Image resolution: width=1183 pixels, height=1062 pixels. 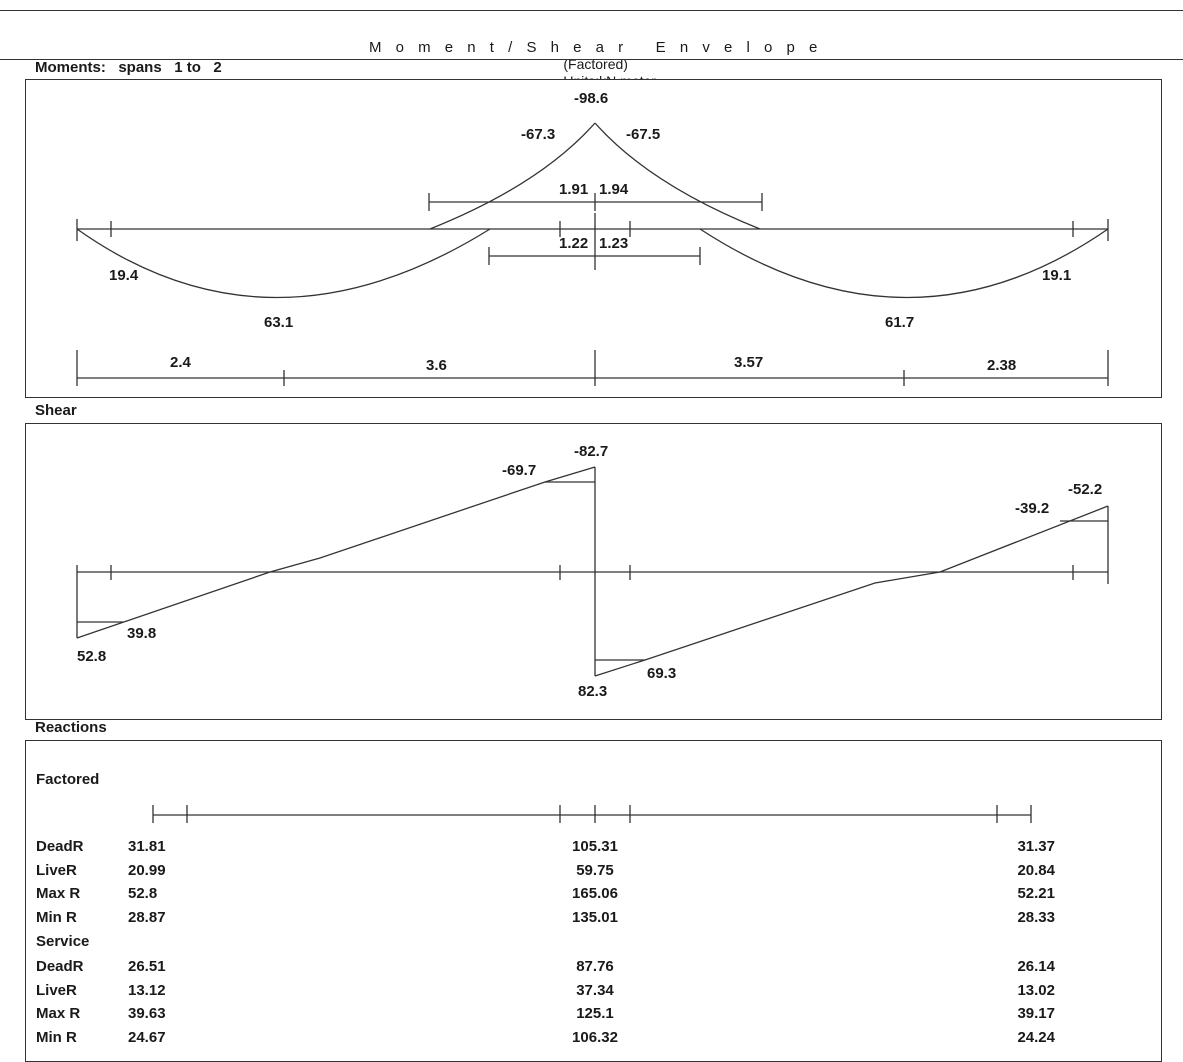 What do you see at coordinates (573, 243) in the screenshot?
I see `moment-label-pos-left-ext: 1.22` at bounding box center [573, 243].